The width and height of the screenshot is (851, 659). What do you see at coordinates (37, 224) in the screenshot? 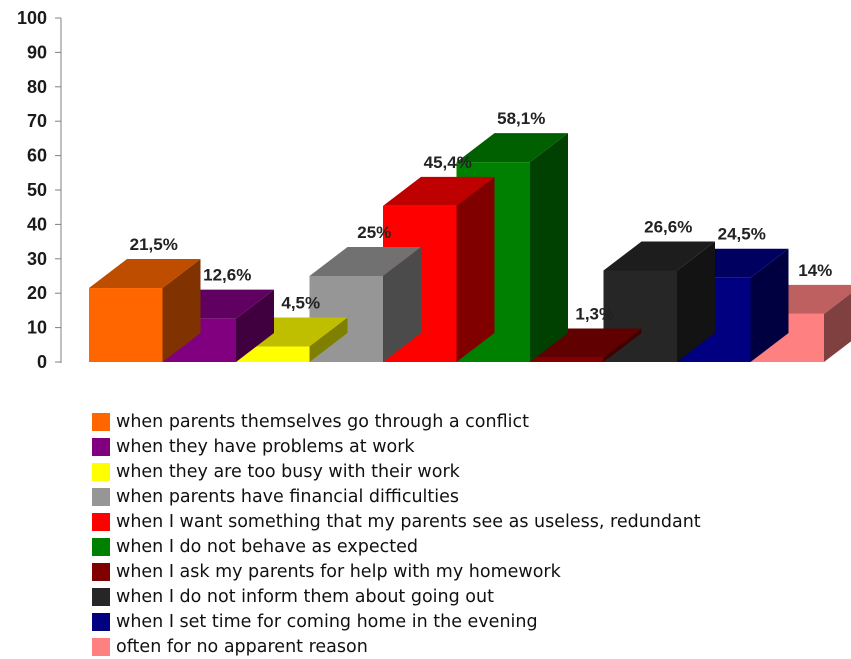
I see `y-tick-label: 40` at bounding box center [37, 224].